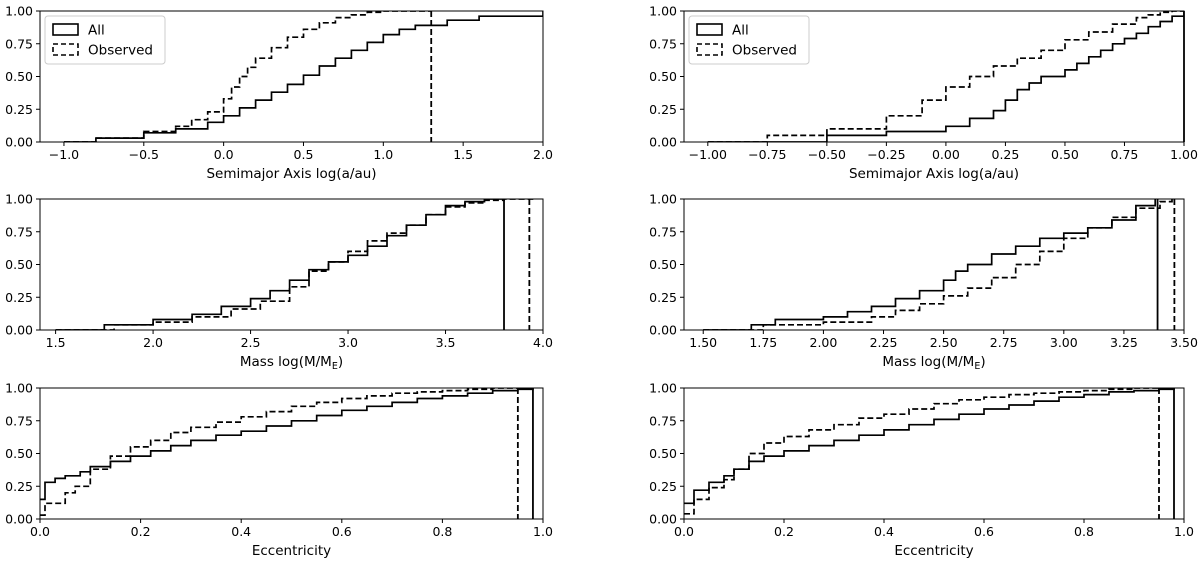  What do you see at coordinates (740, 31) in the screenshot?
I see `legend-label: All` at bounding box center [740, 31].